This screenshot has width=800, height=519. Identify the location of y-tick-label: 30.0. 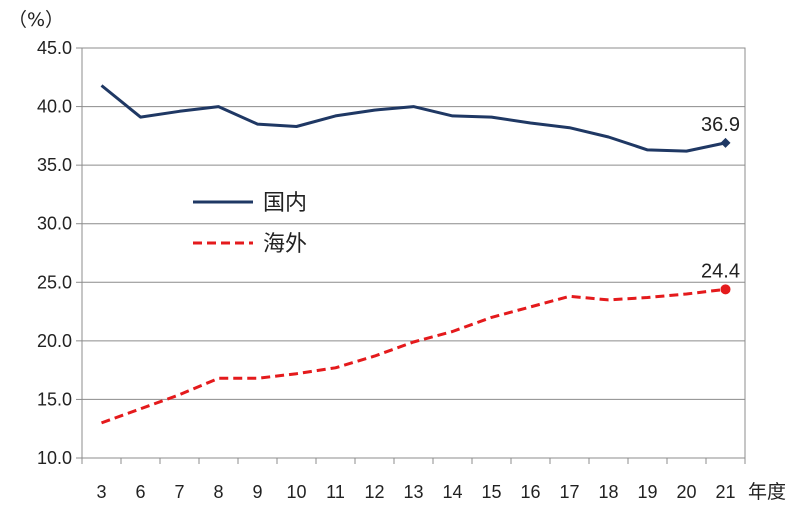
(54, 224).